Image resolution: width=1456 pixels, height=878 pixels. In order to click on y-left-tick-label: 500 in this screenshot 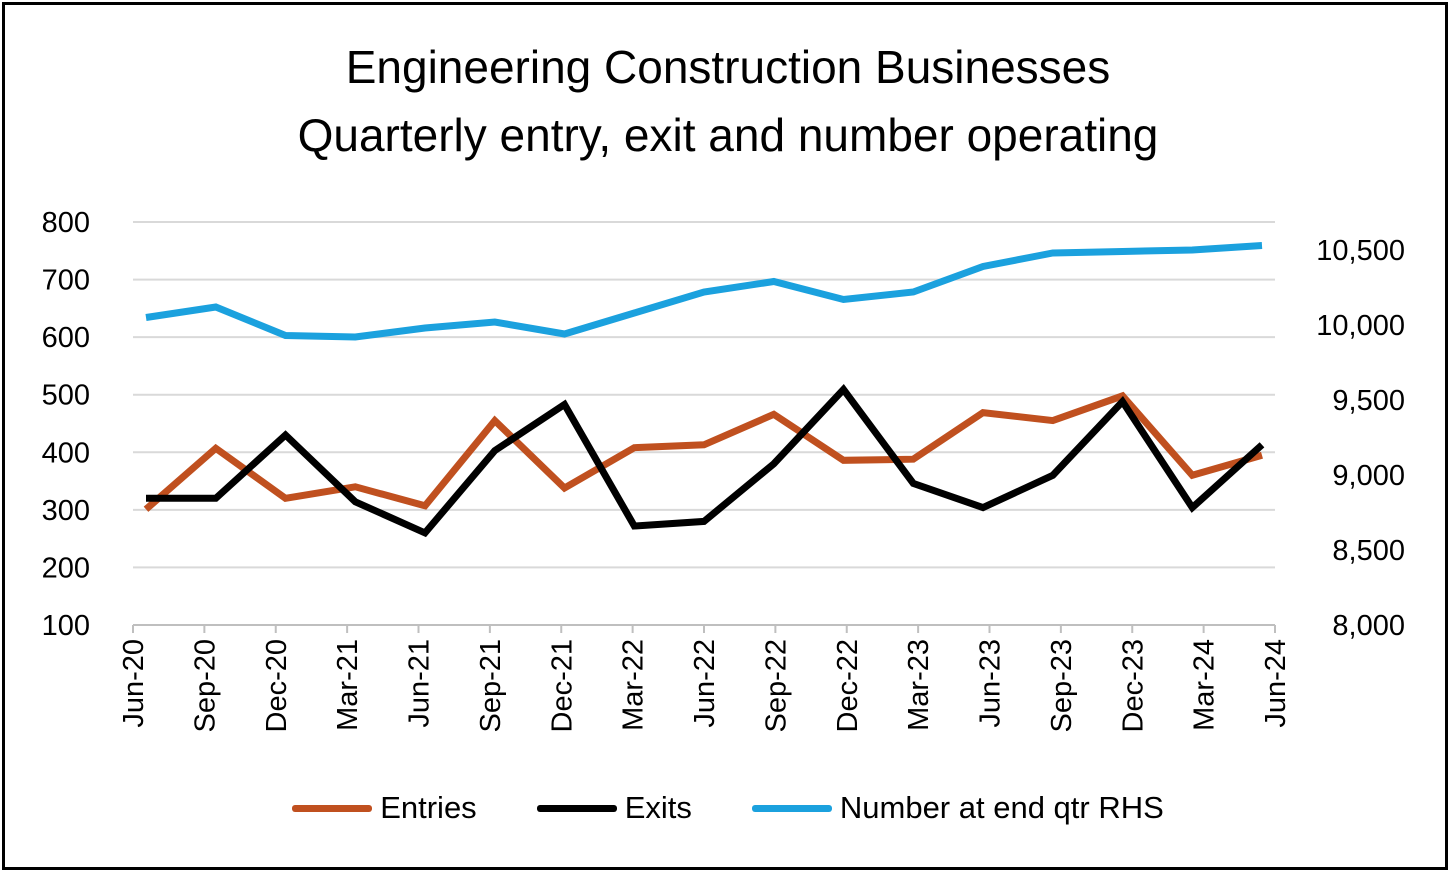, I will do `click(66, 396)`.